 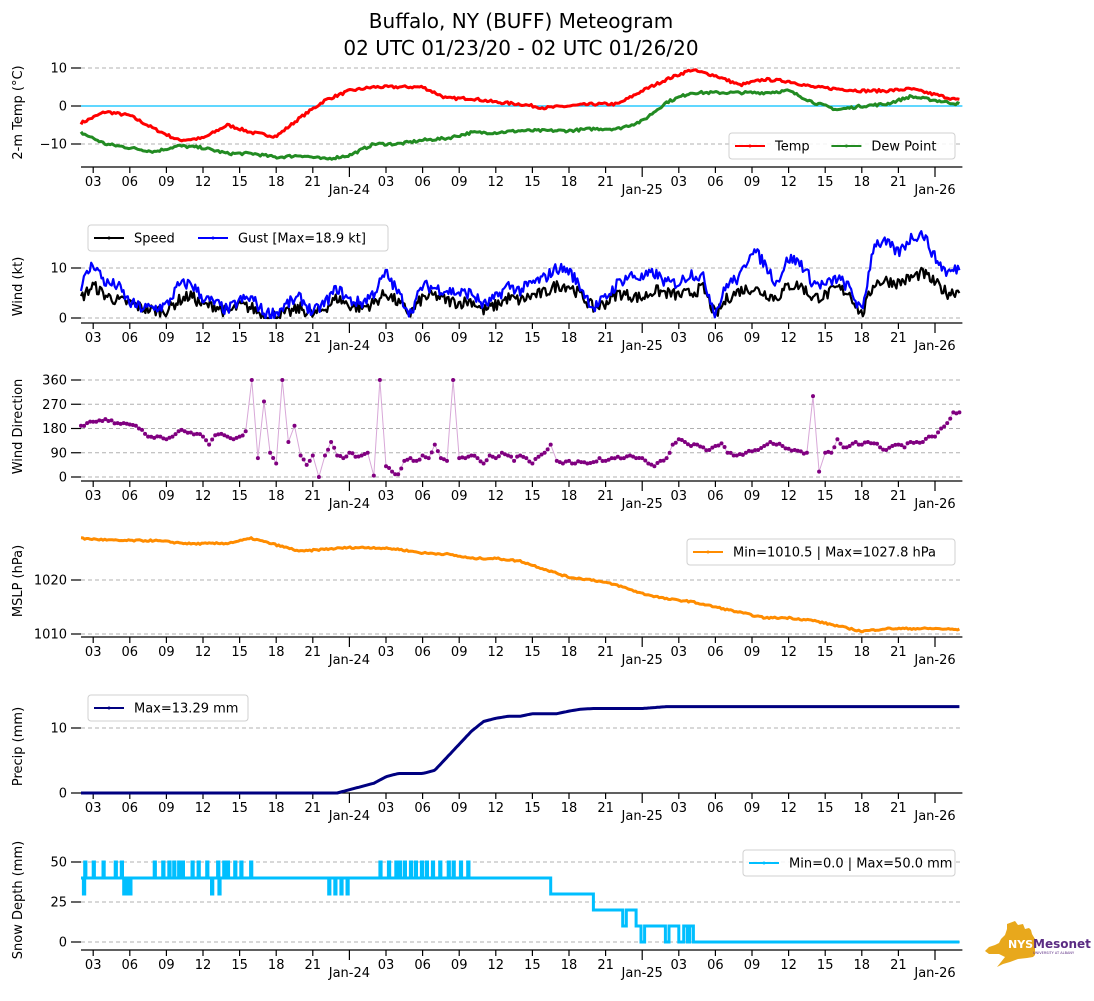 What do you see at coordinates (1038, 944) in the screenshot?
I see `nys-mesonet-logo: NYS Mesonet UNIVERSITY AT ALBANY` at bounding box center [1038, 944].